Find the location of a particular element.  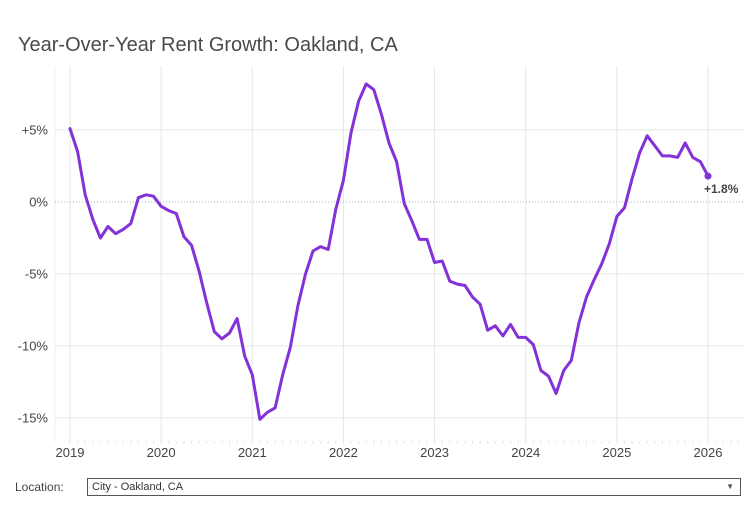

x-tick-label: 2023 is located at coordinates (434, 452).